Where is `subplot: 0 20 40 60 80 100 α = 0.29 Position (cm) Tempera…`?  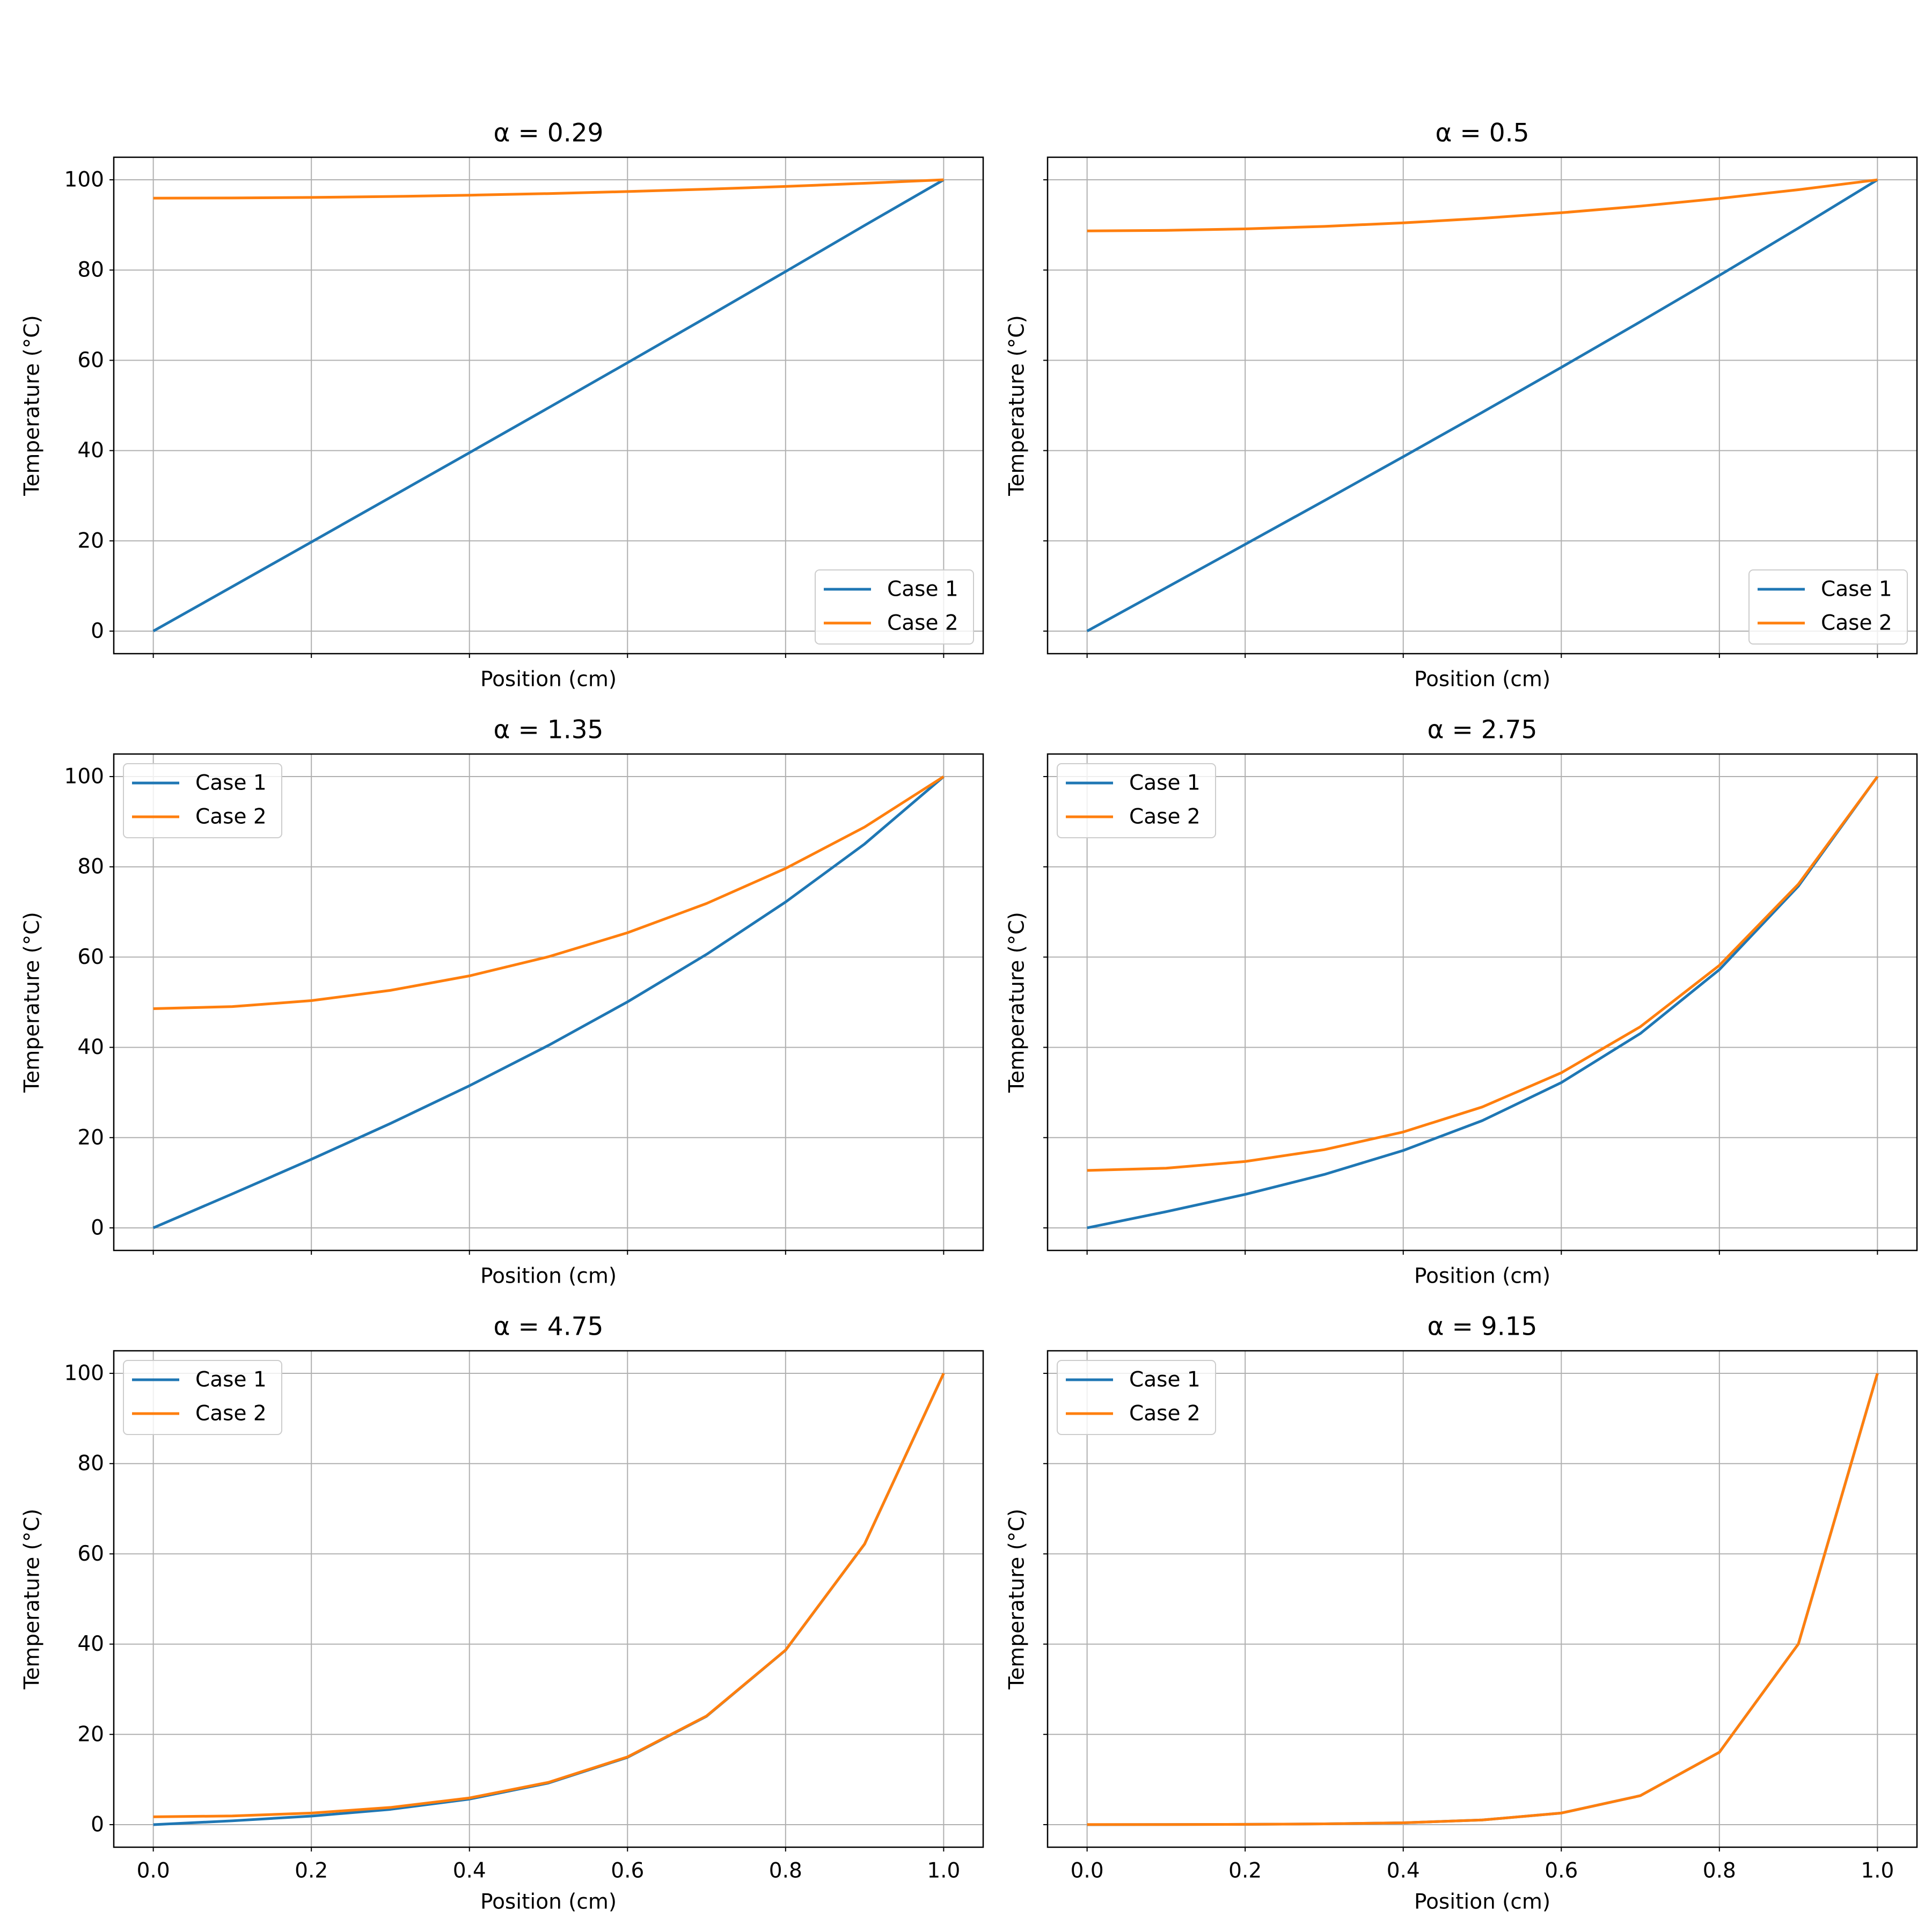 subplot: 0 20 40 60 80 100 α = 0.29 Position (cm) Tempera… is located at coordinates (502, 405).